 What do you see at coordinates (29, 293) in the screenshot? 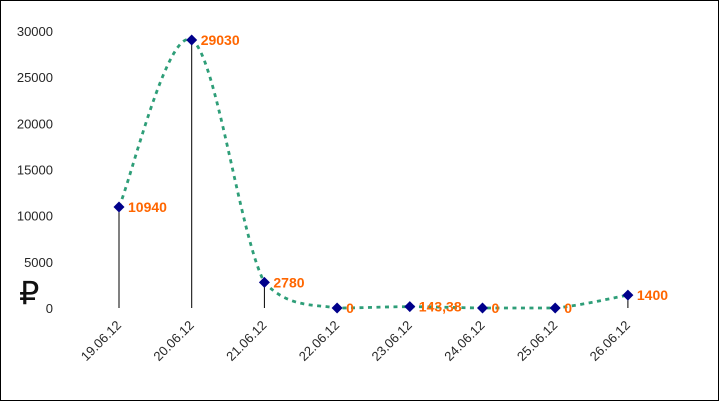
I see `currency-ruble-symbol: ₽` at bounding box center [29, 293].